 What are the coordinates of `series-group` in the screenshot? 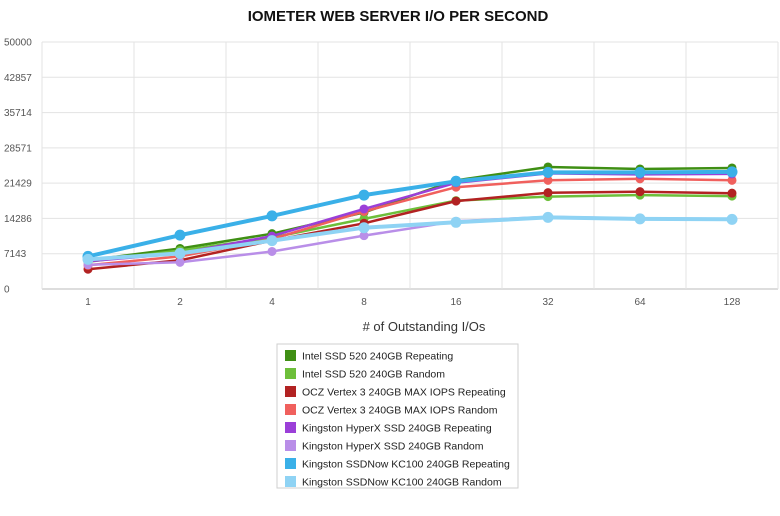 It's located at (410, 238).